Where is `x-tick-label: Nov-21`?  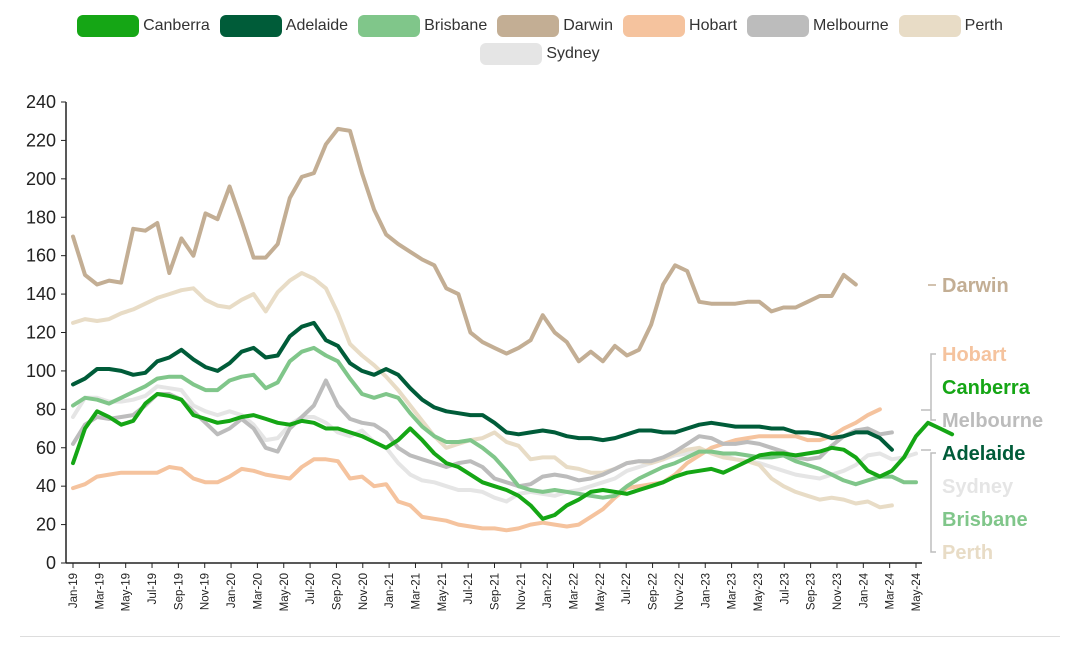 x-tick-label: Nov-21 is located at coordinates (522, 591).